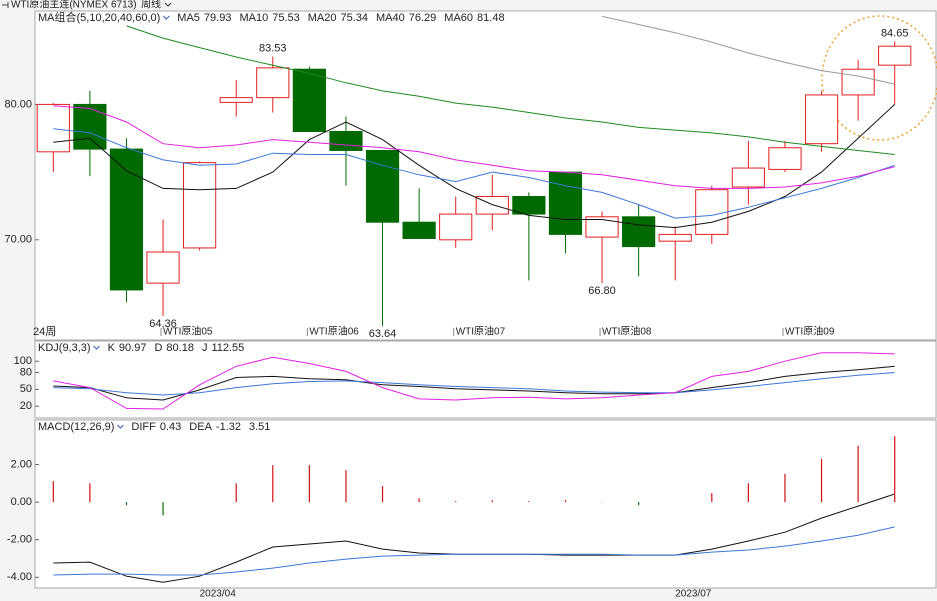 This screenshot has height=601, width=937. Describe the element at coordinates (64, 348) in the screenshot. I see `legend-title: KDJ(9,3,3)` at that location.